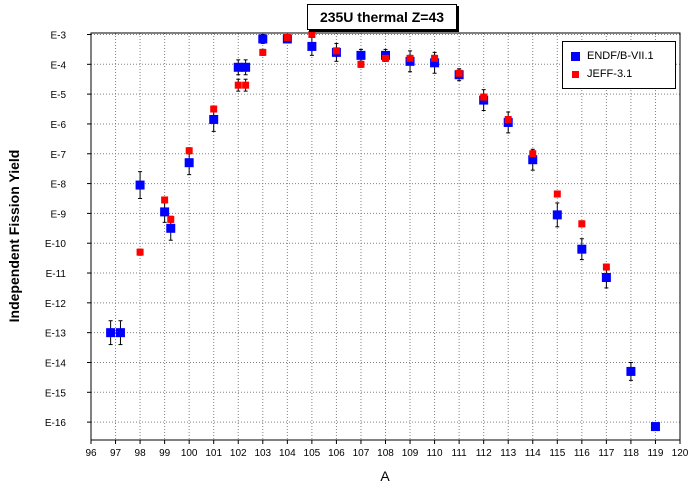 The image size is (700, 500). What do you see at coordinates (56, 393) in the screenshot?
I see `y-tick-label: E-15` at bounding box center [56, 393].